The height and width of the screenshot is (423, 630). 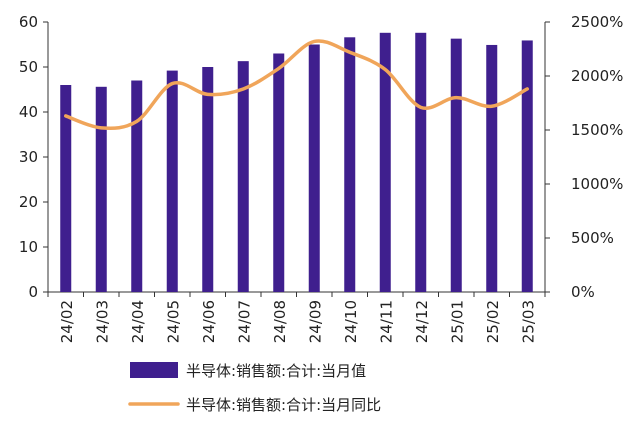 I want to click on left-y-tick-label: 0, so click(x=33, y=292).